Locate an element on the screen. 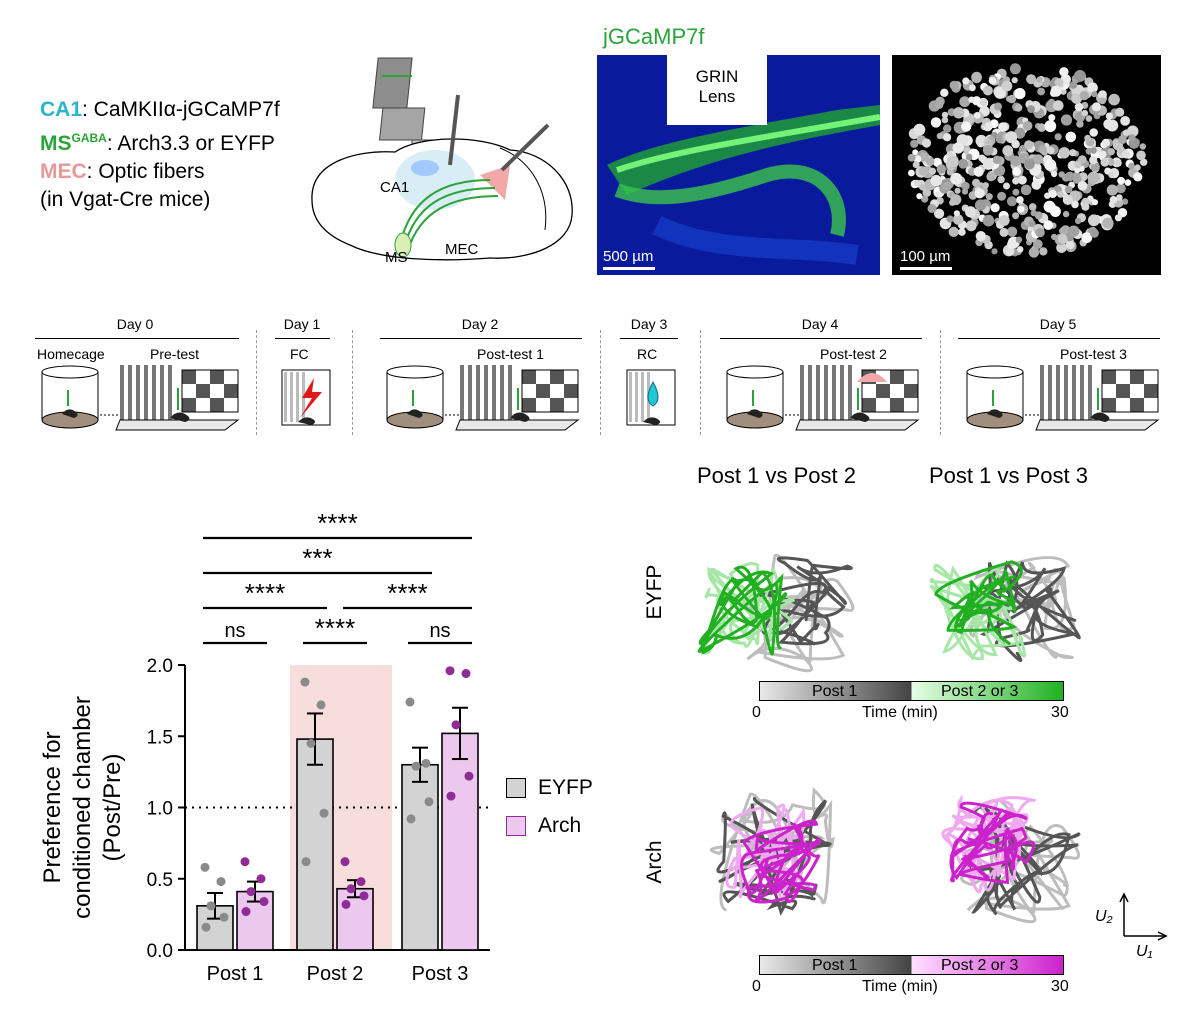 This screenshot has height=1020, width=1200. legend-swatch-eyfp is located at coordinates (516, 788).